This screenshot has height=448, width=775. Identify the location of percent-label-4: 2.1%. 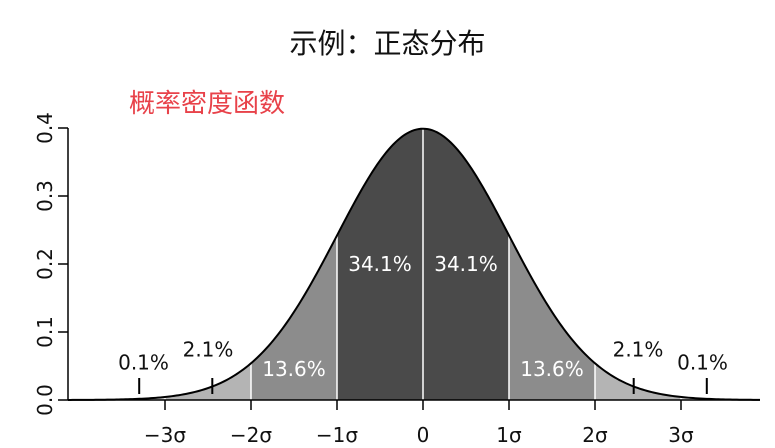
(208, 349).